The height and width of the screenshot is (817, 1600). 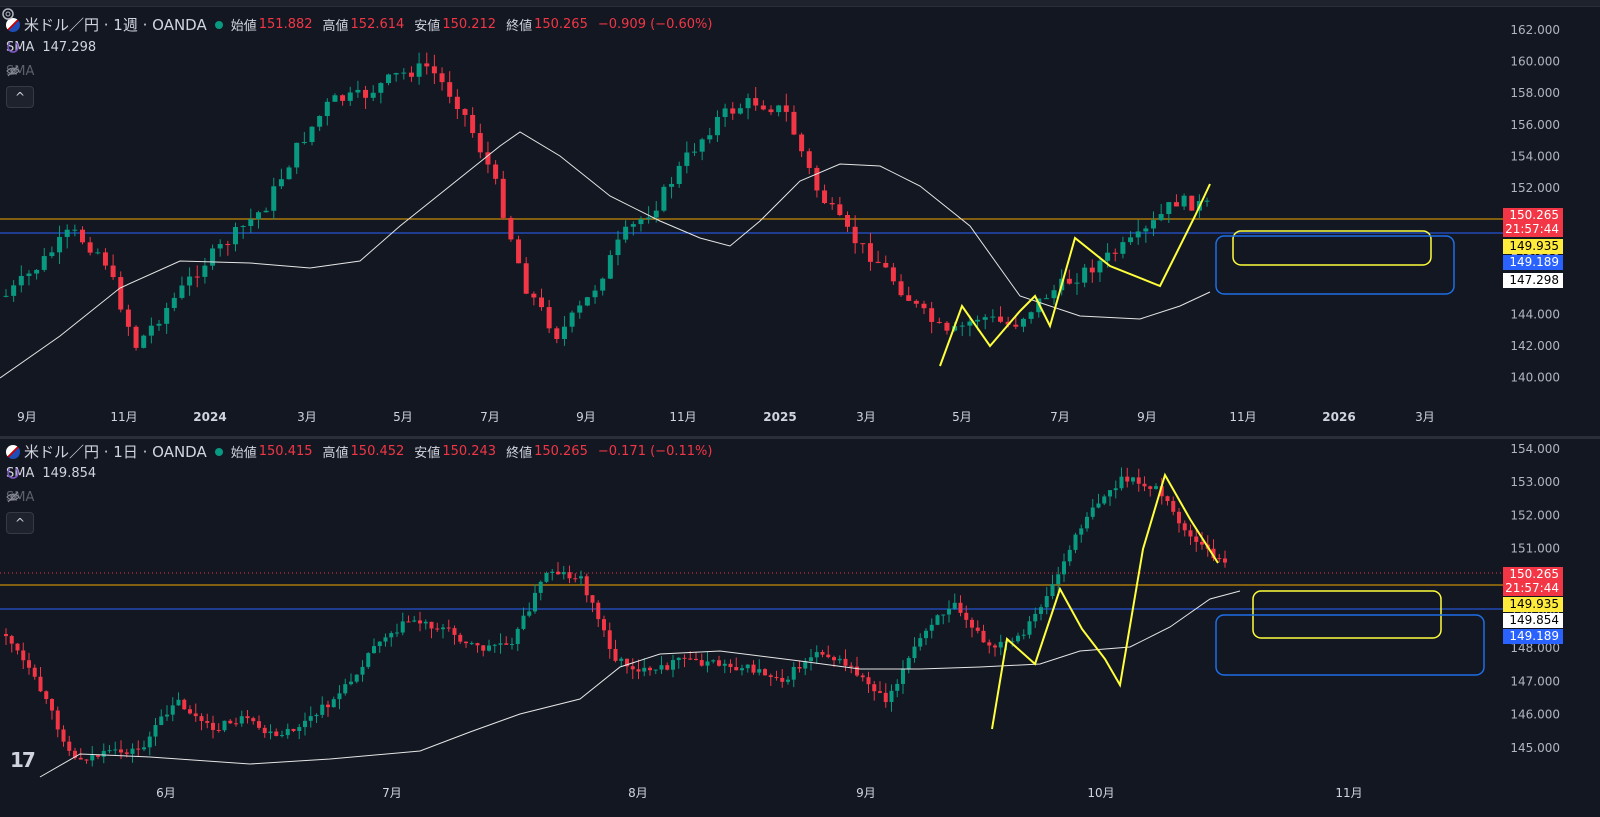 I want to click on symbol-title: 米ドル／円 · 1日 · OANDA, so click(x=115, y=452).